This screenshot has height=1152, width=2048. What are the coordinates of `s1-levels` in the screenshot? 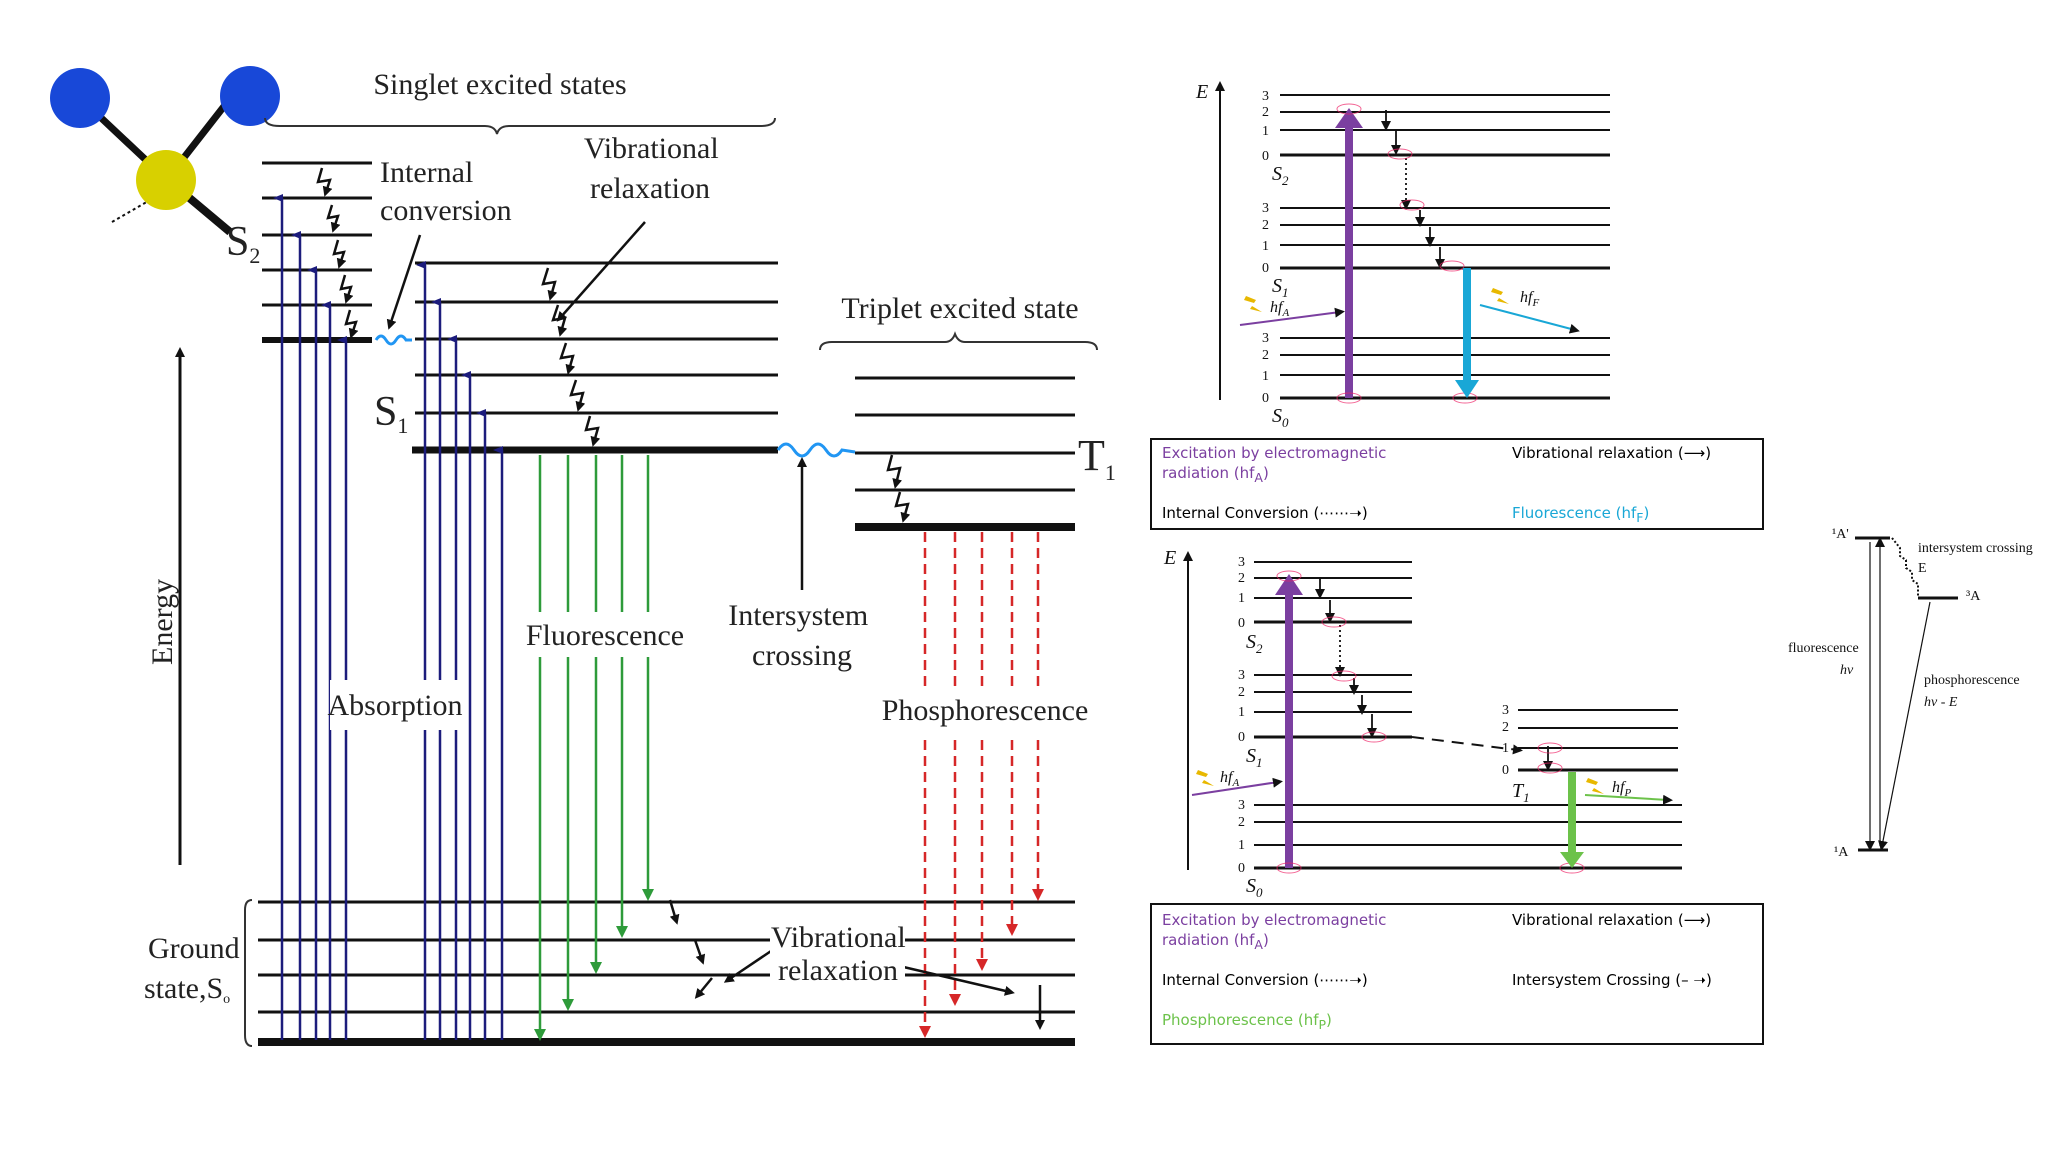 It's located at (595, 357).